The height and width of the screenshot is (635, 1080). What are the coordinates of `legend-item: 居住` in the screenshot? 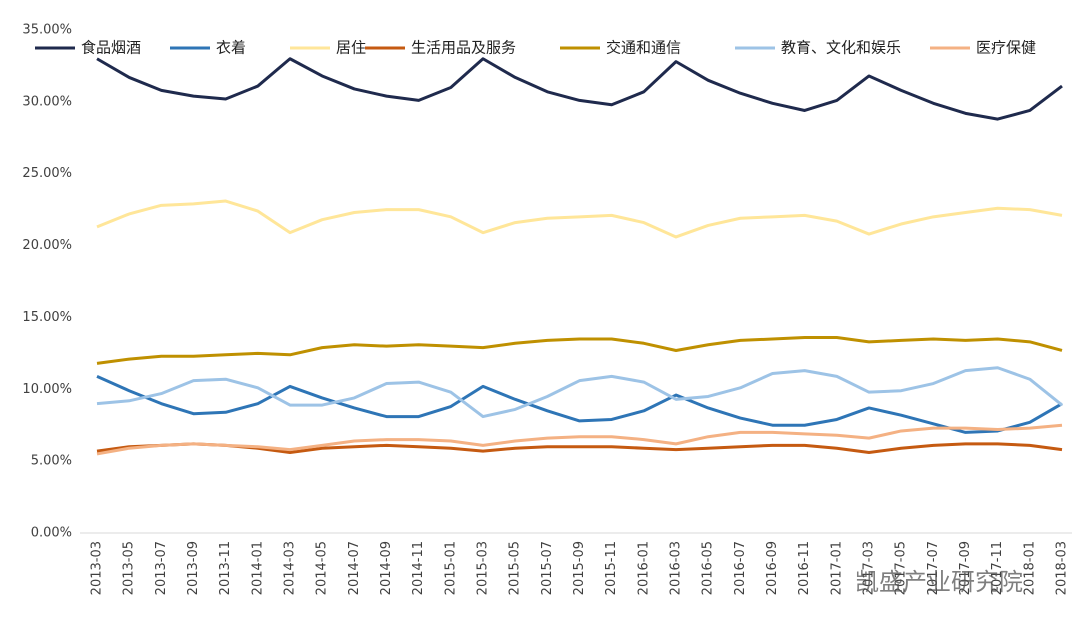 It's located at (328, 48).